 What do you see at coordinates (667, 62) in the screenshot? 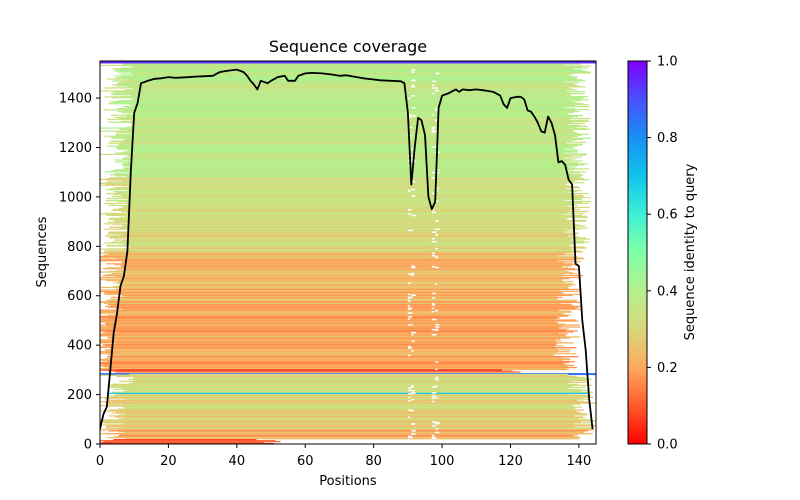
I see `colorbar-tick-label: 1.0` at bounding box center [667, 62].